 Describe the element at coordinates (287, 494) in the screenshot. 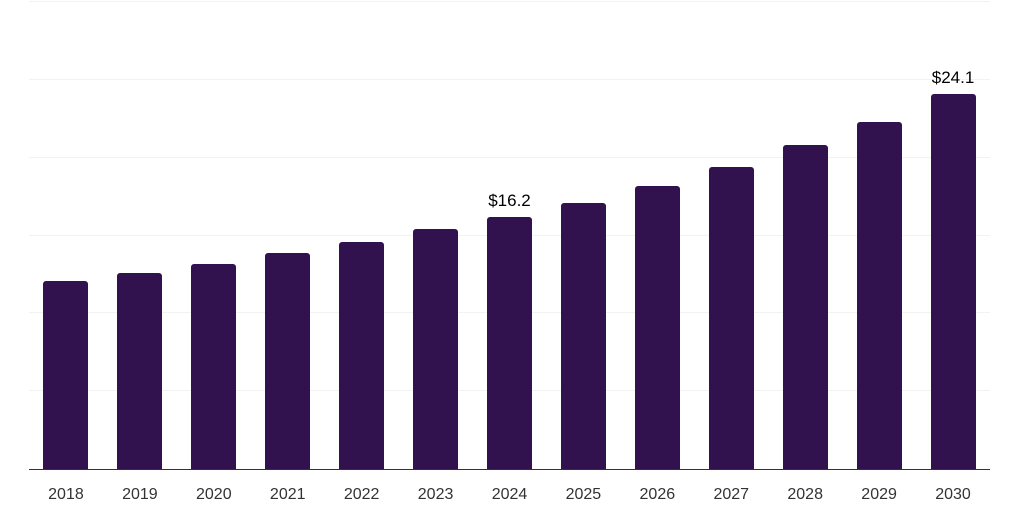

I see `x-tick-2021: 2021` at that location.